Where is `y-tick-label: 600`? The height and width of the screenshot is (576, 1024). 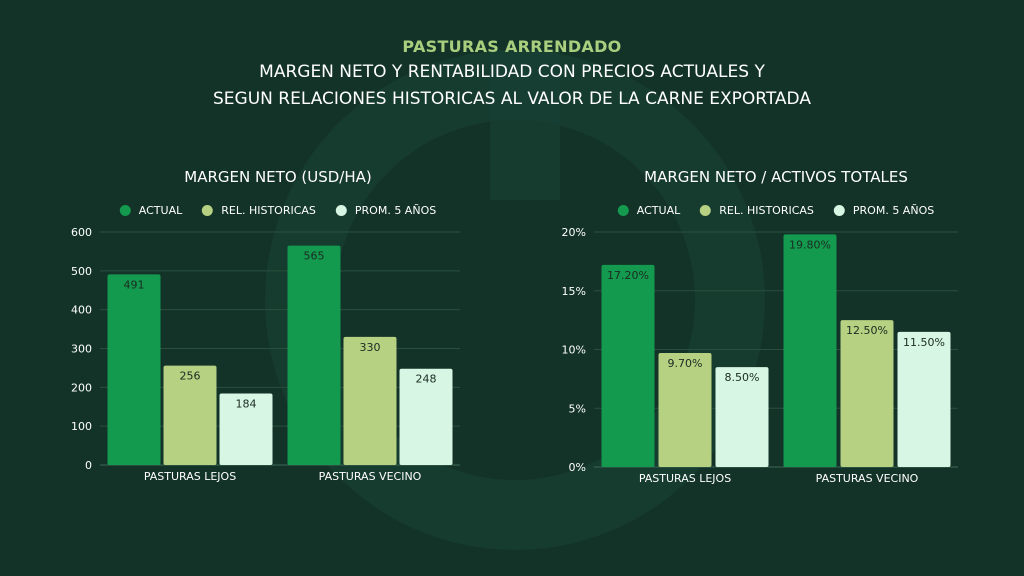 y-tick-label: 600 is located at coordinates (81, 232).